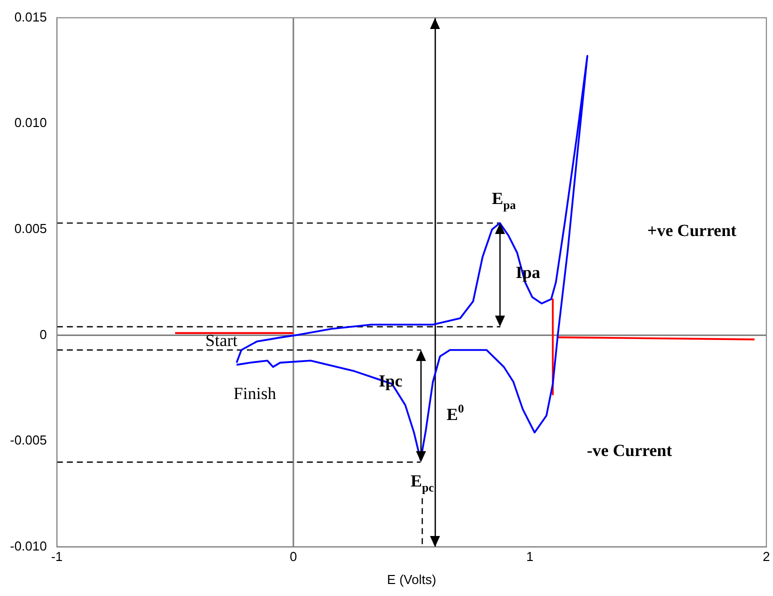 Image resolution: width=773 pixels, height=596 pixels. What do you see at coordinates (30, 16) in the screenshot?
I see `y-tick-label: 0.015` at bounding box center [30, 16].